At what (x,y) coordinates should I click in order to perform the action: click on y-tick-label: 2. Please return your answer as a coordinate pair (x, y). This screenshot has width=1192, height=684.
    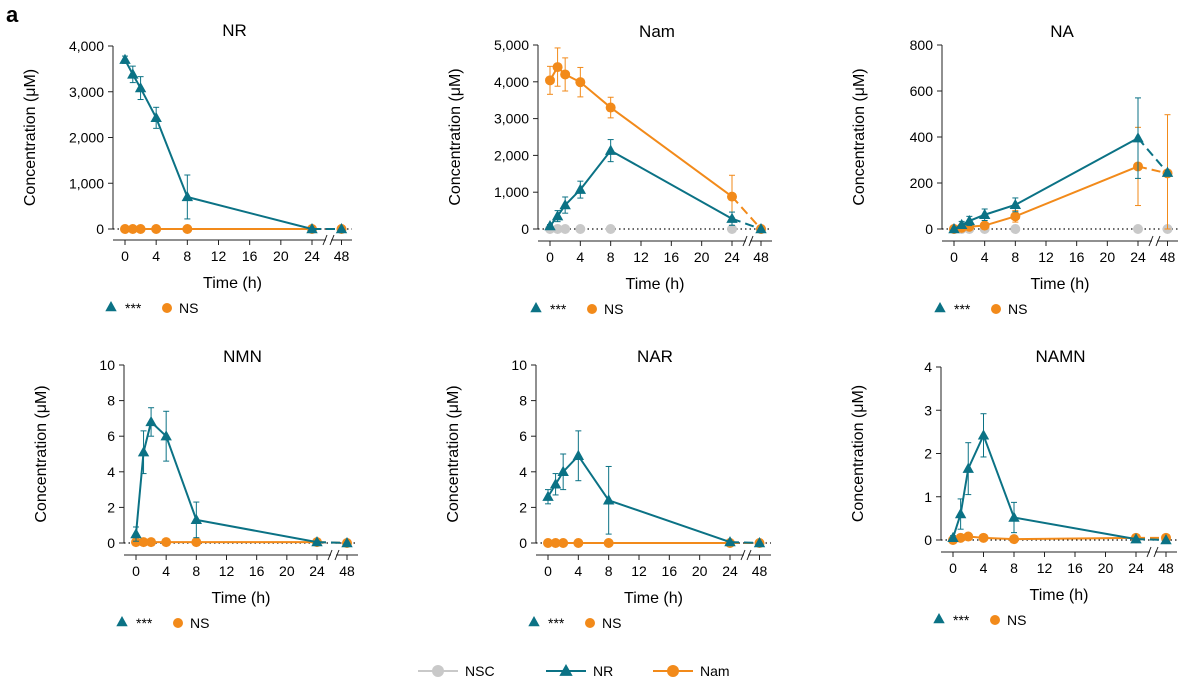
    Looking at the image, I should click on (523, 507).